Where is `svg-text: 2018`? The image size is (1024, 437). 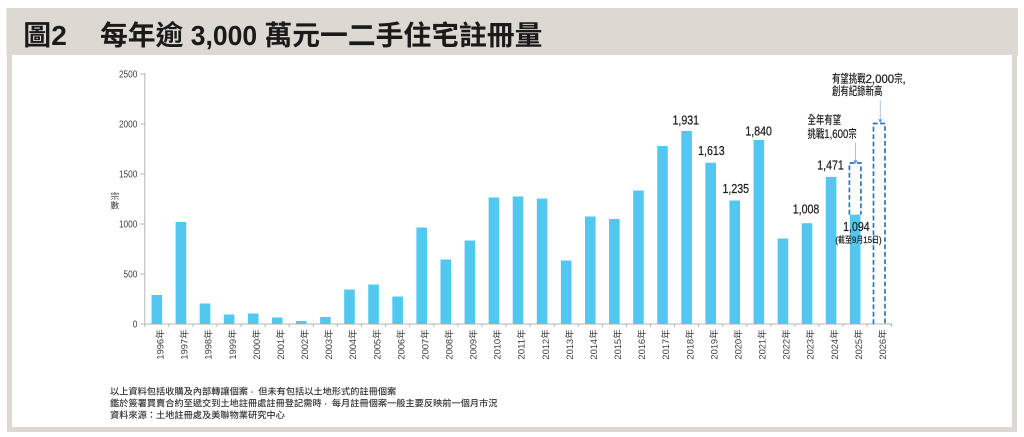 svg-text: 2018 is located at coordinates (690, 349).